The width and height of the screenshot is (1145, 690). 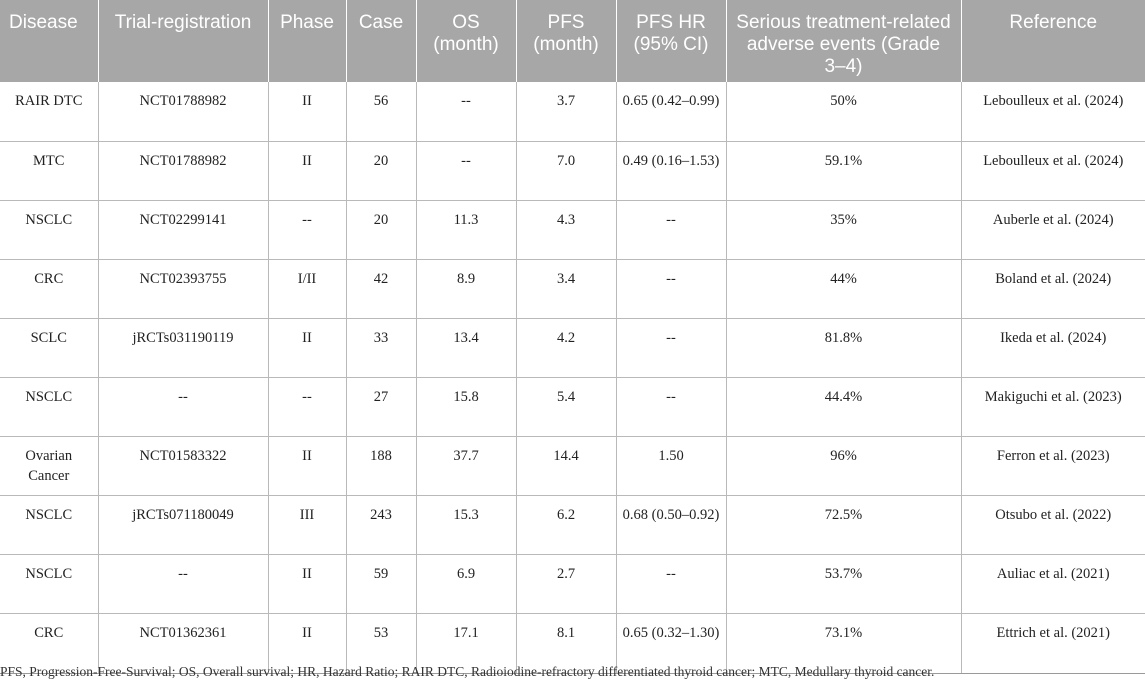 What do you see at coordinates (844, 407) in the screenshot?
I see `cell-adverse-events: 44.4%` at bounding box center [844, 407].